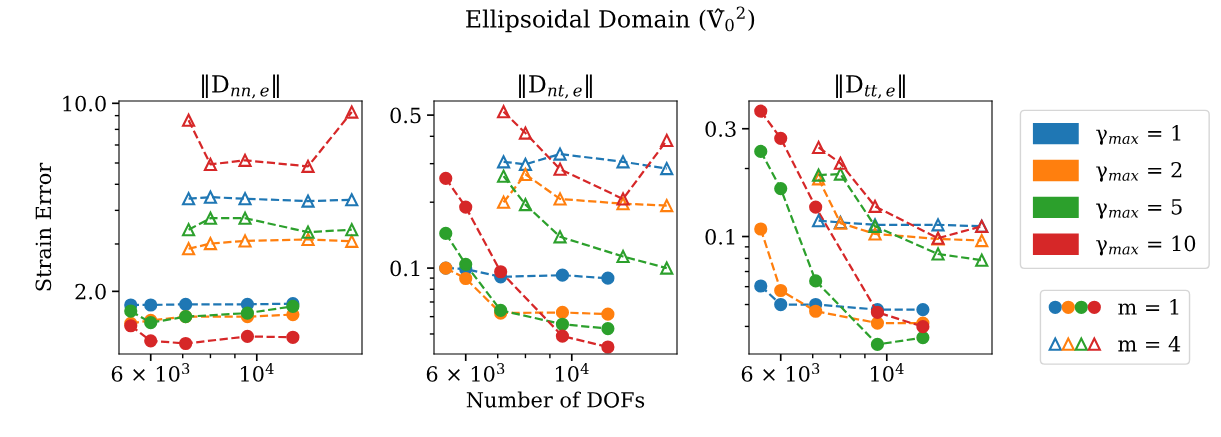 The width and height of the screenshot is (1221, 437). Describe the element at coordinates (84, 103) in the screenshot. I see `y-tick-label: 10.0` at that location.